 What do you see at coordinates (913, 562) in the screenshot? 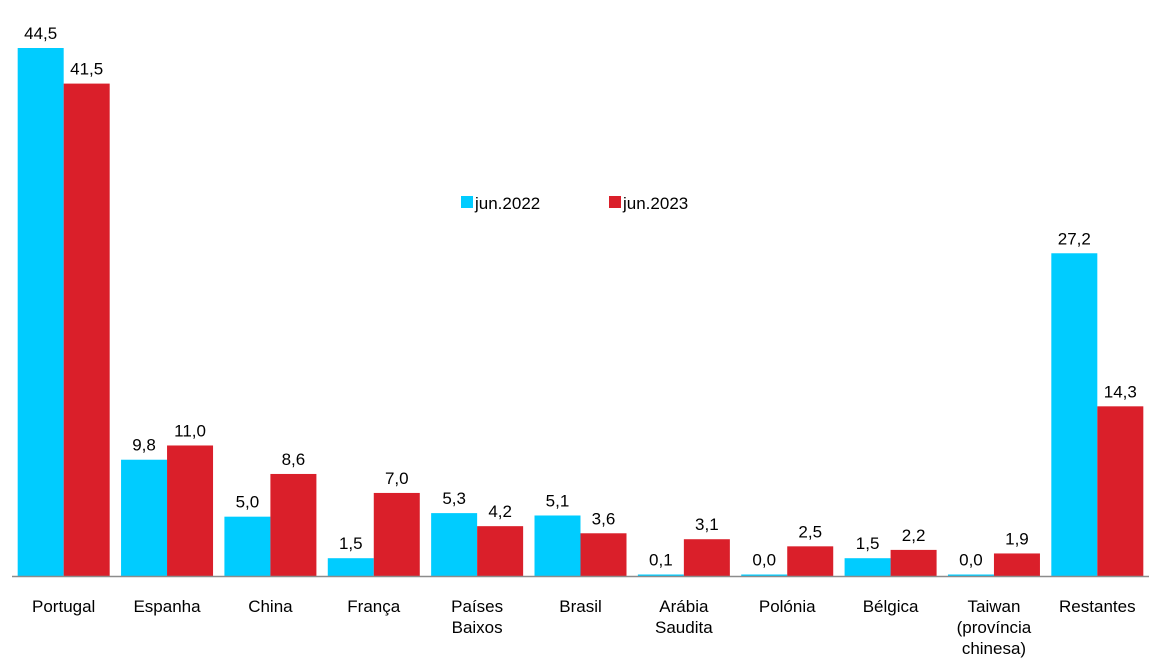
I see `bar-jun-2023-belgica` at bounding box center [913, 562].